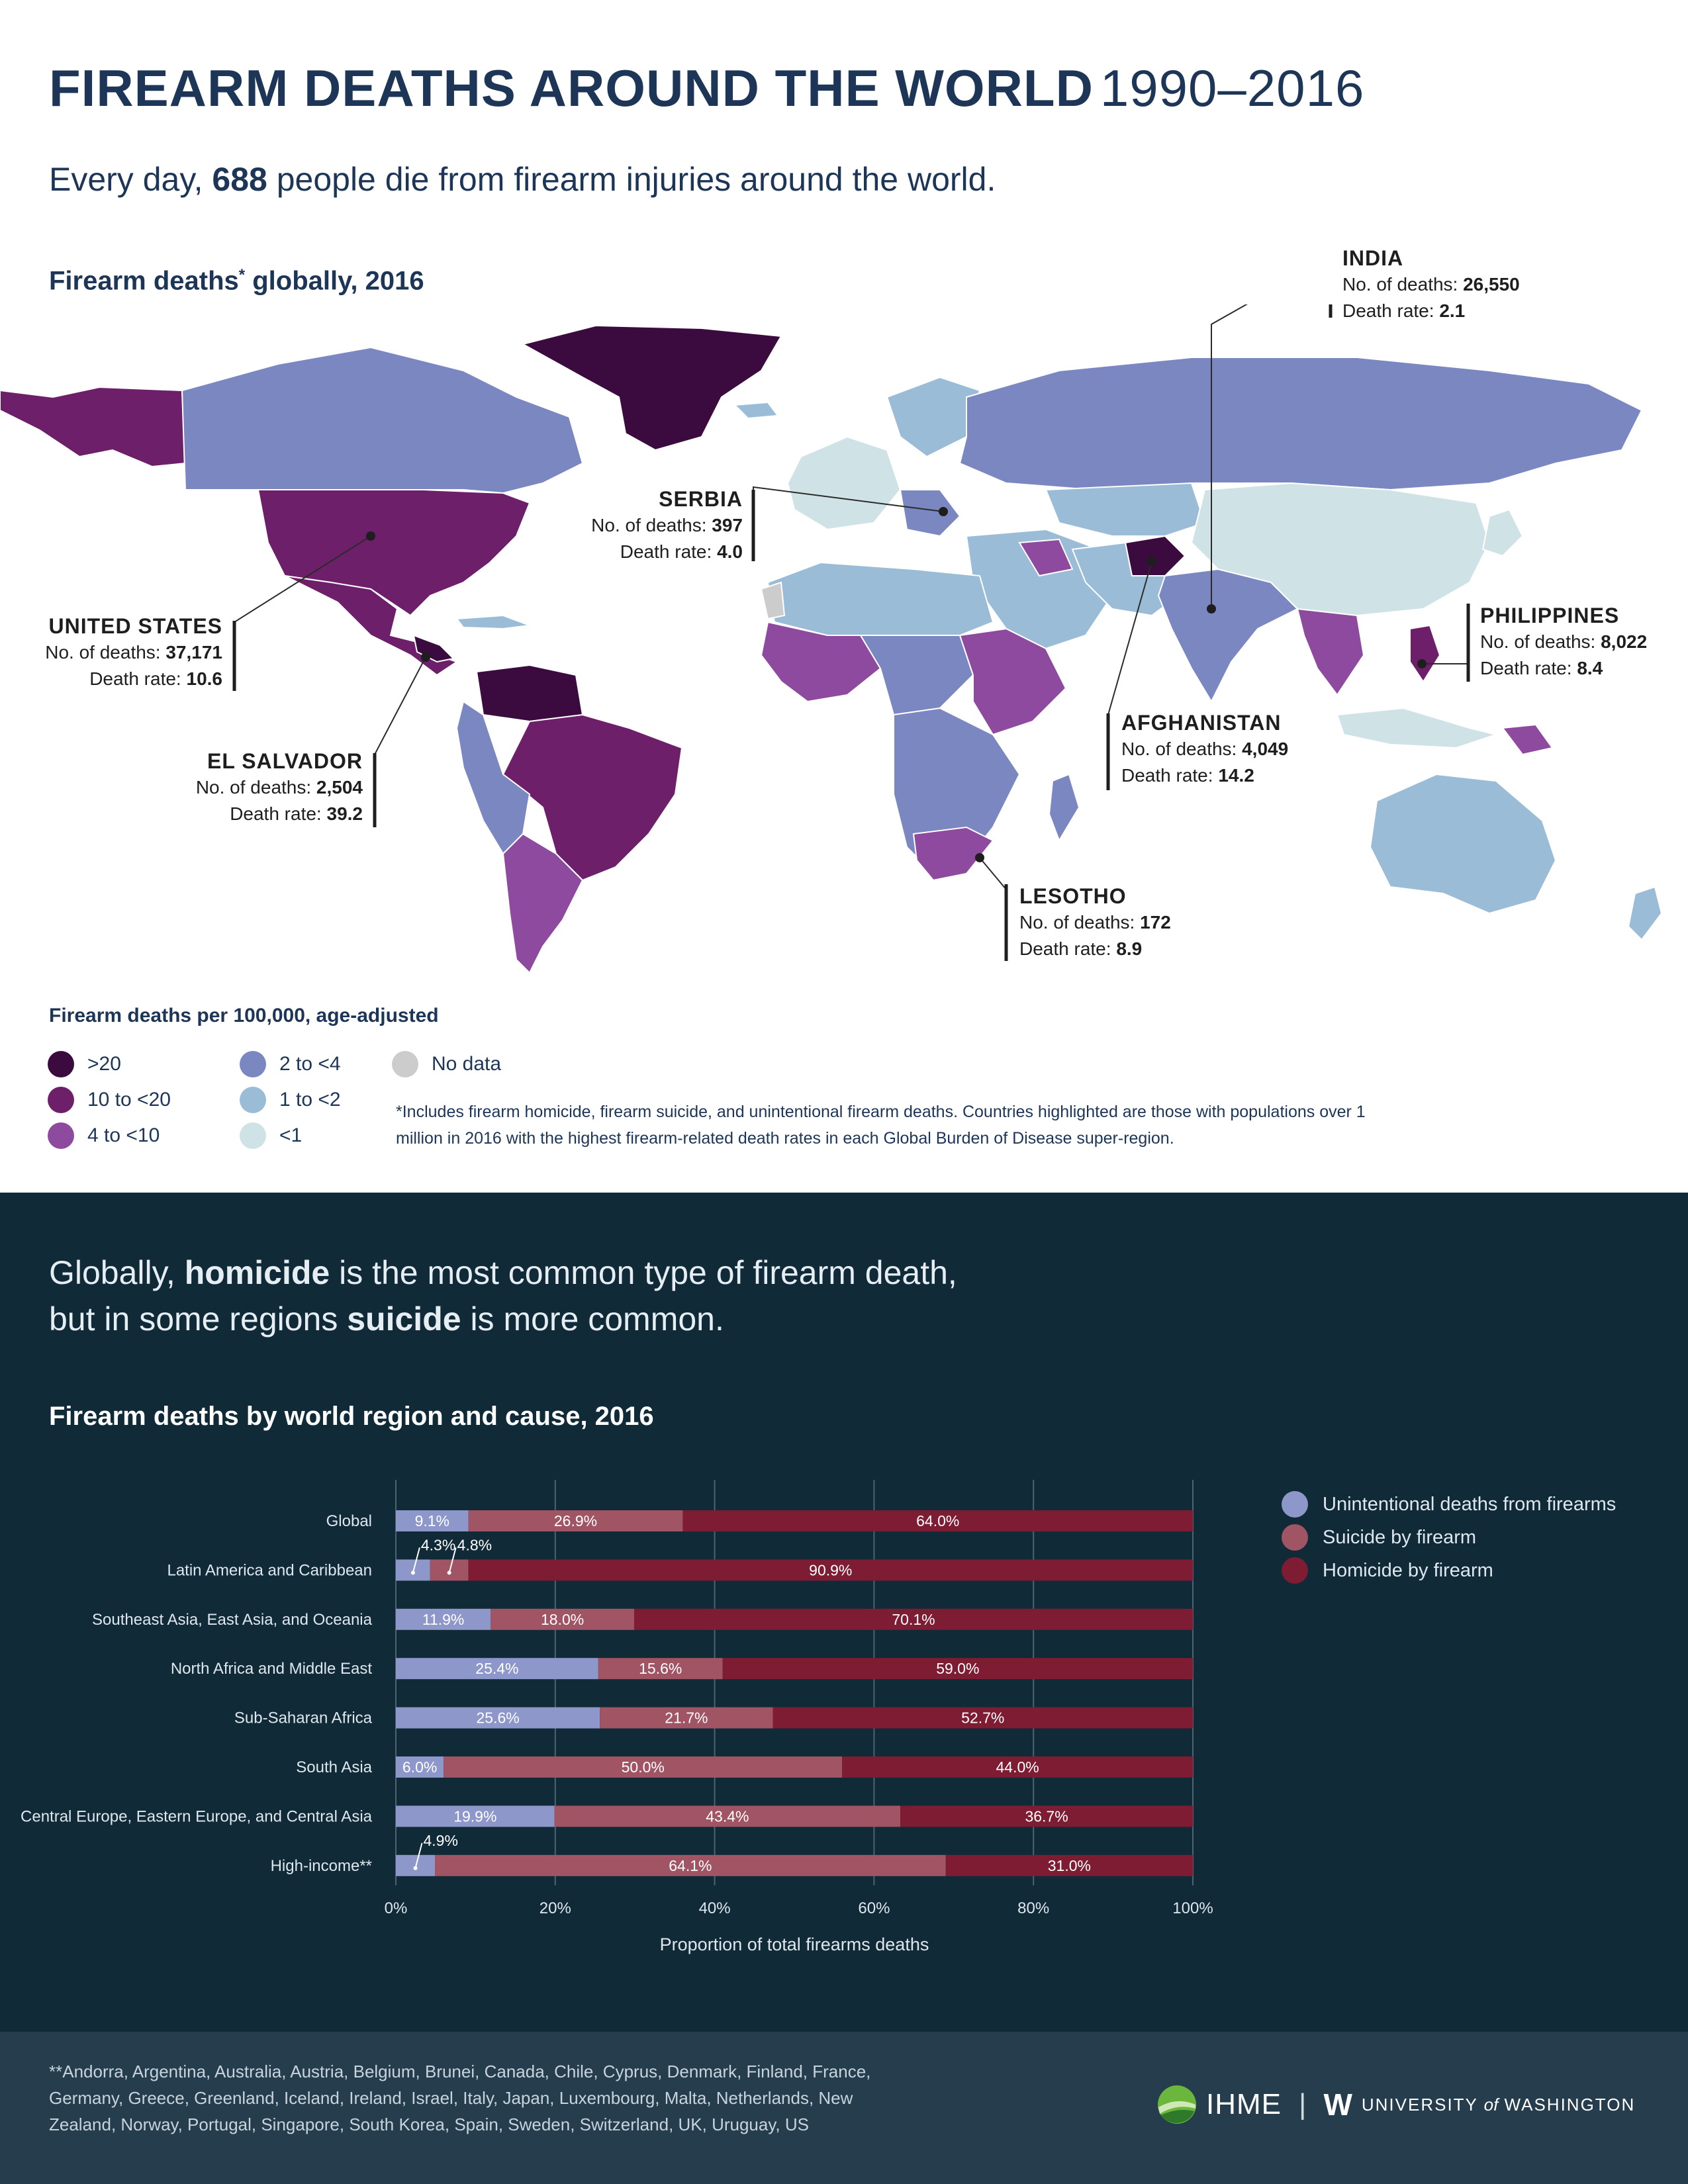  What do you see at coordinates (1013, 681) in the screenshot?
I see `region-east-africa` at bounding box center [1013, 681].